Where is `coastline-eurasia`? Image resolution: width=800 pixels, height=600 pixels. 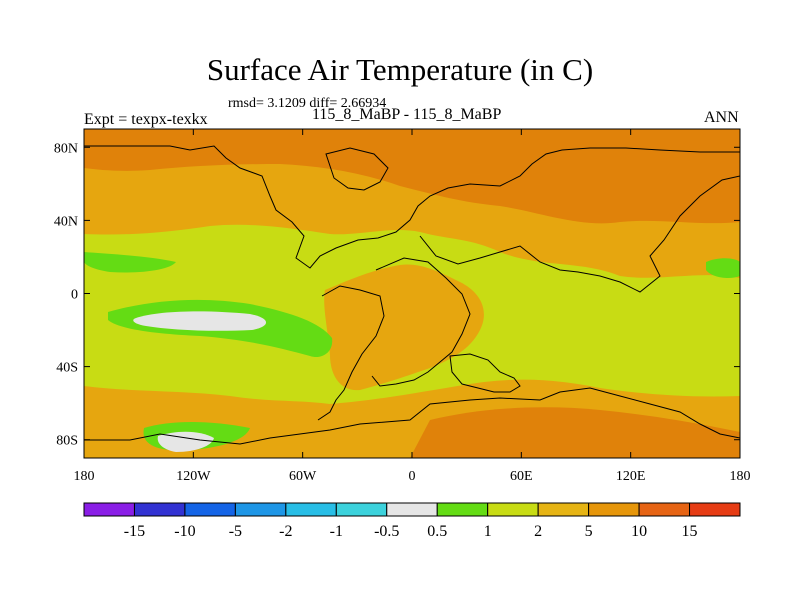 coastline-eurasia is located at coordinates (579, 234).